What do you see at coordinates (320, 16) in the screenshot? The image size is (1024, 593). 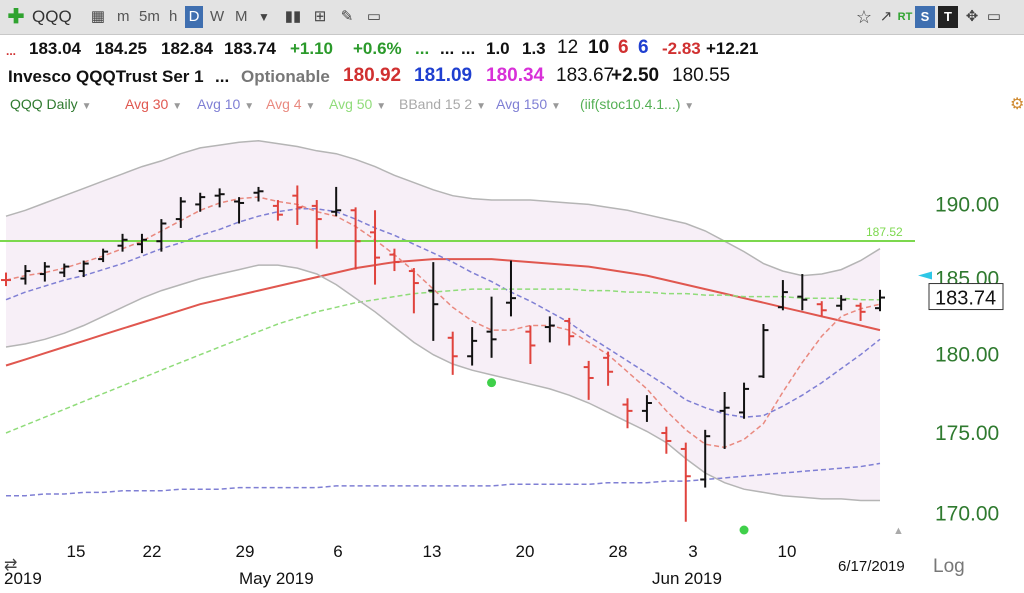 I see `table-icon: ⊞` at bounding box center [320, 16].